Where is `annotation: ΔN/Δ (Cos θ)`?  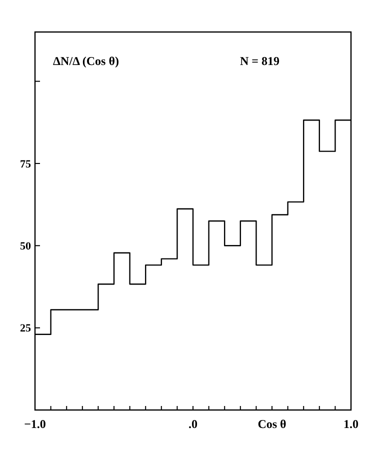
annotation: ΔN/Δ (Cos θ) is located at coordinates (86, 61).